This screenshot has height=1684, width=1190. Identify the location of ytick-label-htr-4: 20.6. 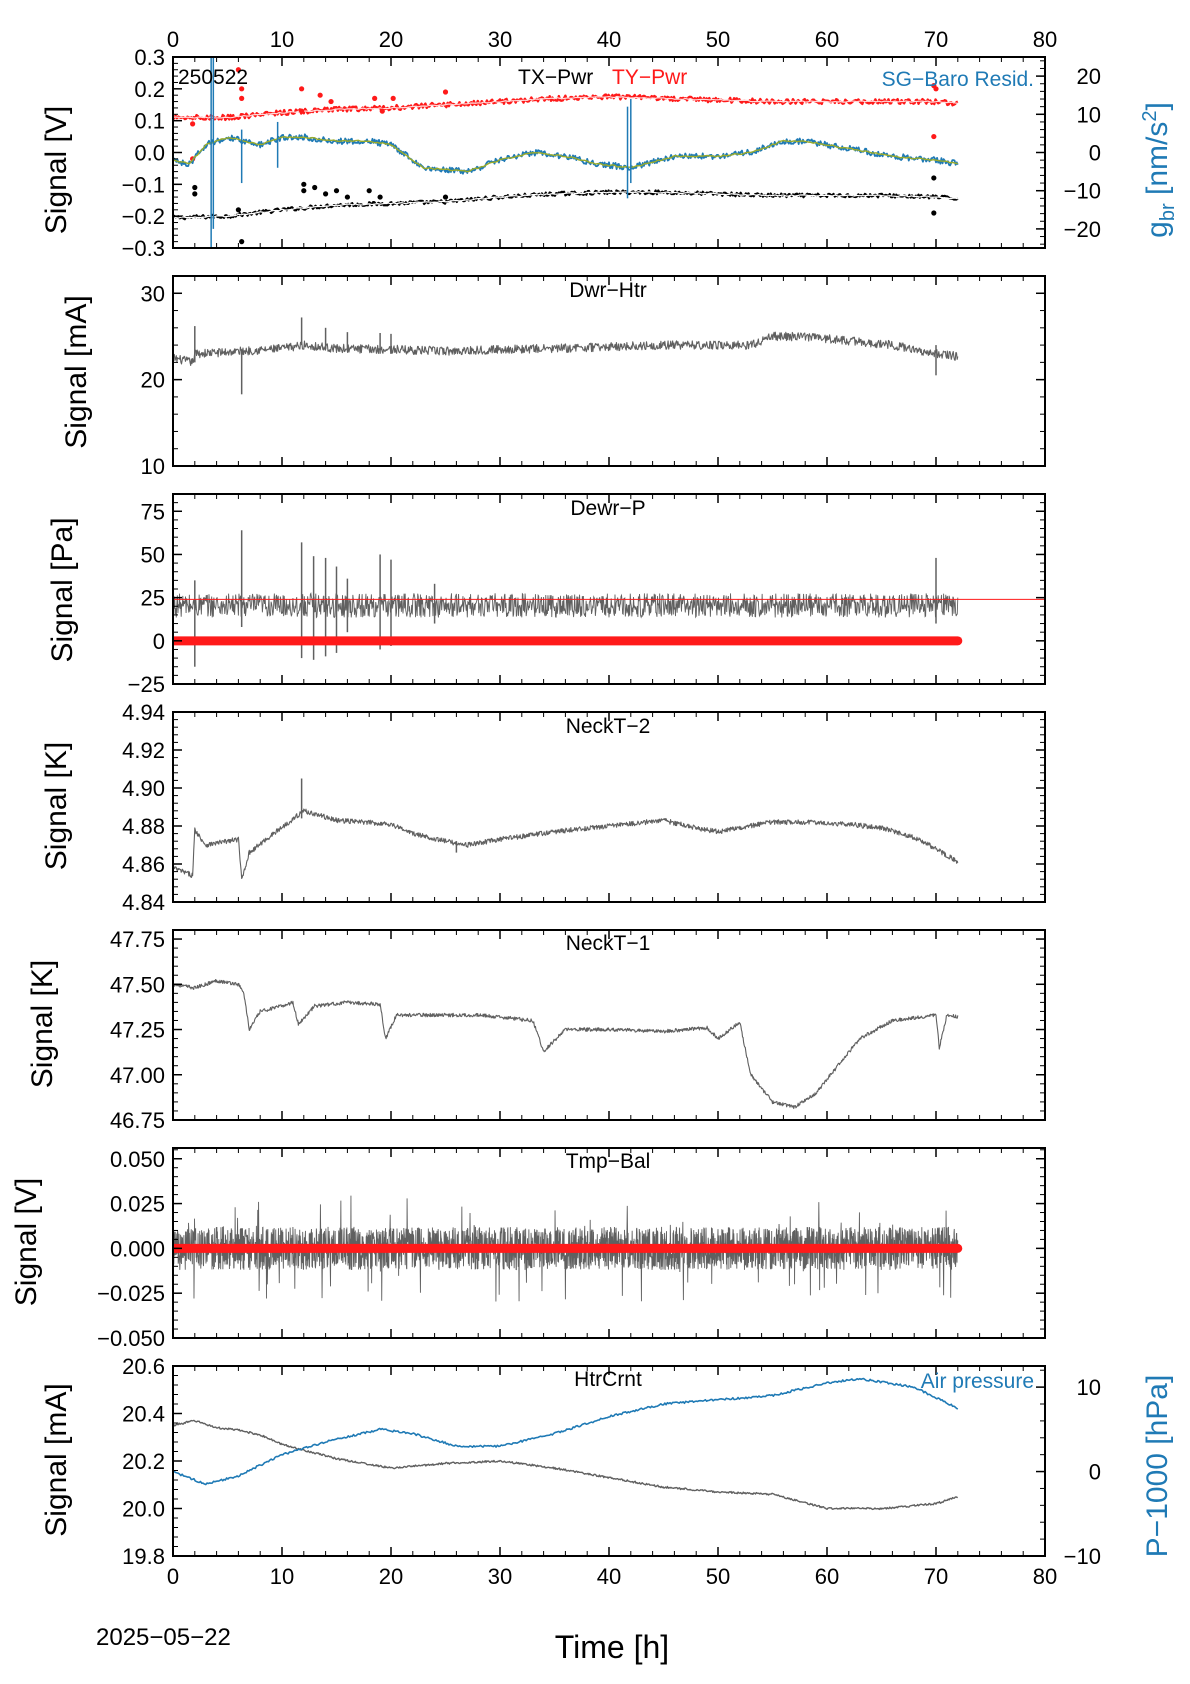
(143, 1366).